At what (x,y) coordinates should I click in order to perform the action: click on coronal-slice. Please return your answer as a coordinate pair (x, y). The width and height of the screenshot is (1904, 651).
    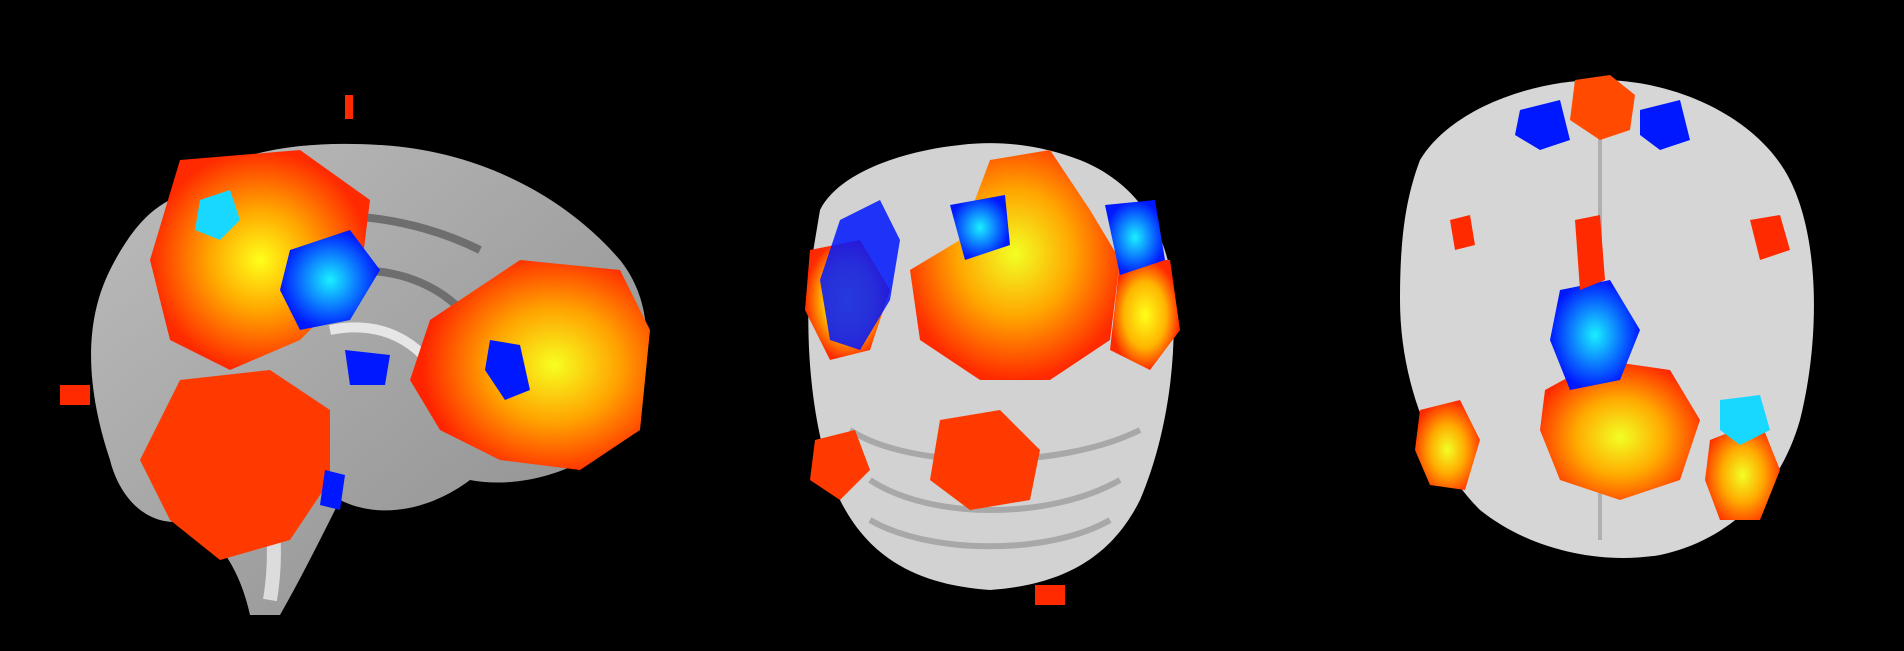
    Looking at the image, I should click on (992, 374).